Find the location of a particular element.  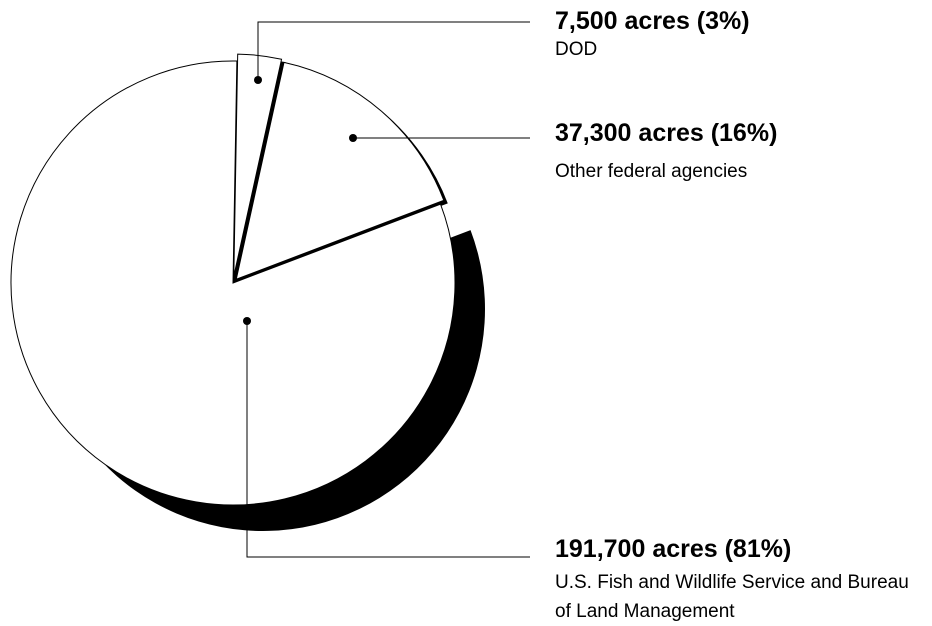

value-label: 191,700 acres (81%) is located at coordinates (673, 549).